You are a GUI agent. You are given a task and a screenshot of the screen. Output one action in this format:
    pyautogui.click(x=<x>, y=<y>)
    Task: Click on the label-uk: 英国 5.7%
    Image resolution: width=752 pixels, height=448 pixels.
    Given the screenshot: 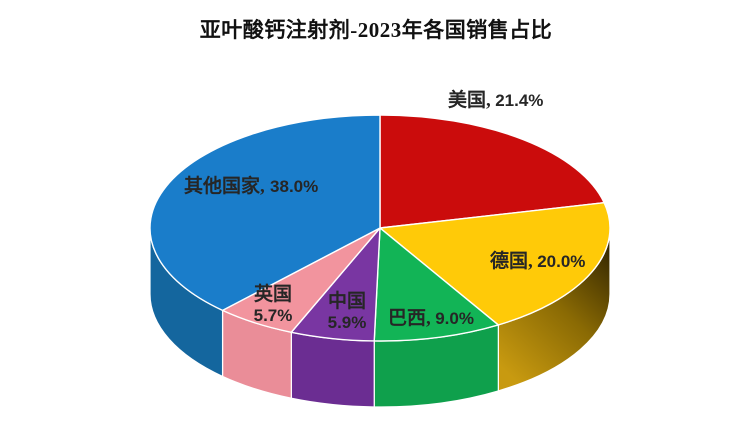 What is the action you would take?
    pyautogui.click(x=273, y=304)
    